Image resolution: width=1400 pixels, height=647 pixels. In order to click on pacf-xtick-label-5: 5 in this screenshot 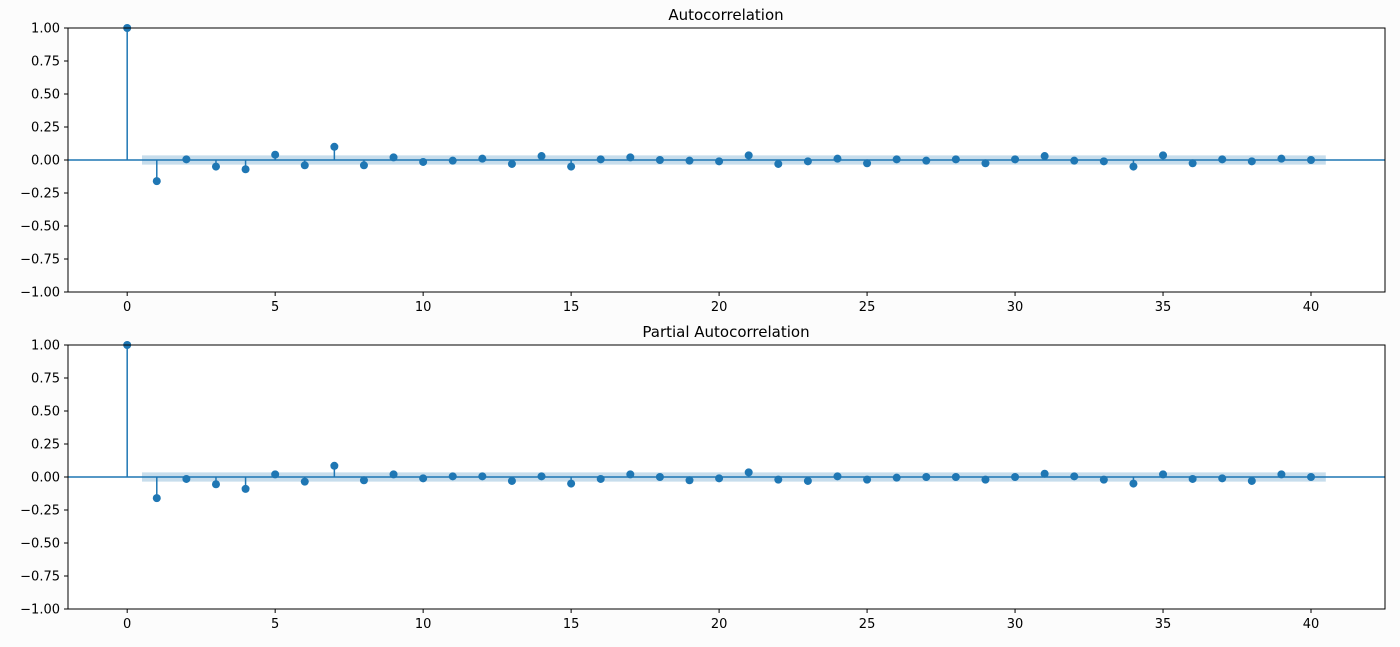, I will do `click(275, 624)`.